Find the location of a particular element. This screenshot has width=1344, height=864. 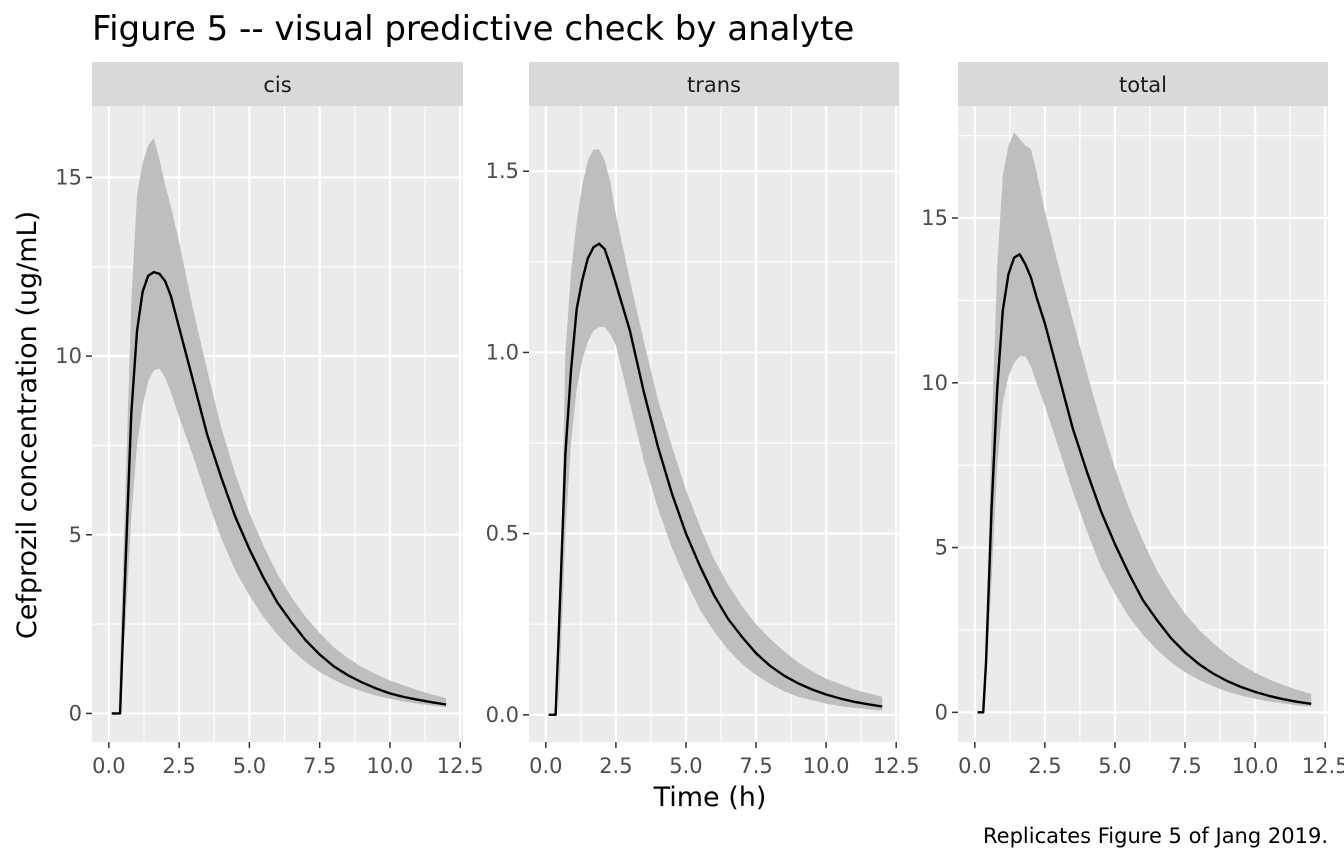

facet-strip-label: total is located at coordinates (1143, 85).